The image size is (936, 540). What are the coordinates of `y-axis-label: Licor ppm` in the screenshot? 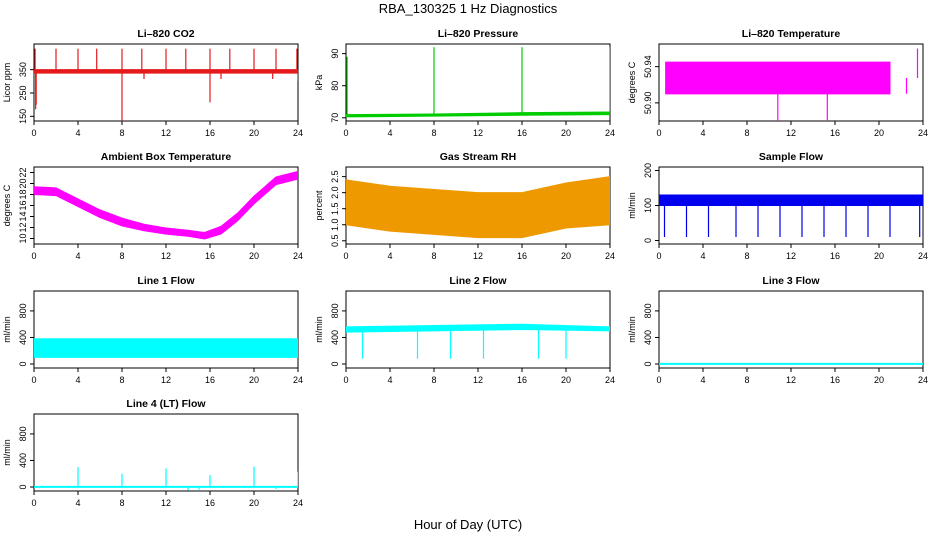 It's located at (7, 83).